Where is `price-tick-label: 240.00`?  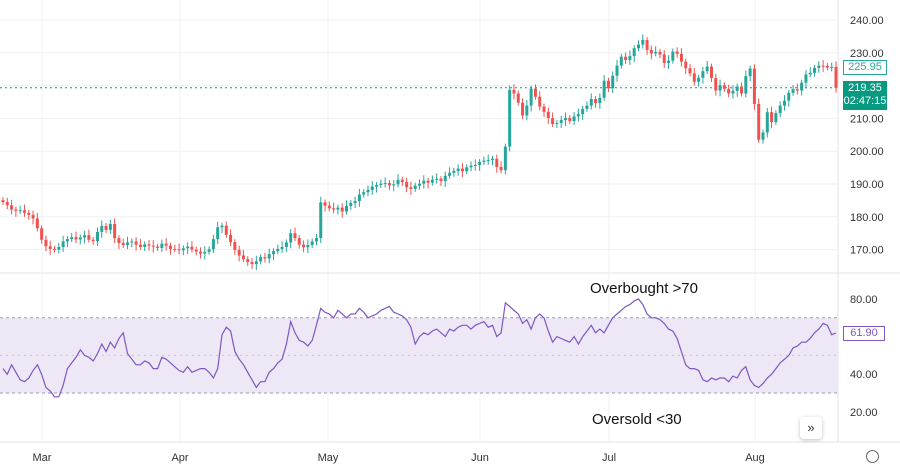 price-tick-label: 240.00 is located at coordinates (867, 21).